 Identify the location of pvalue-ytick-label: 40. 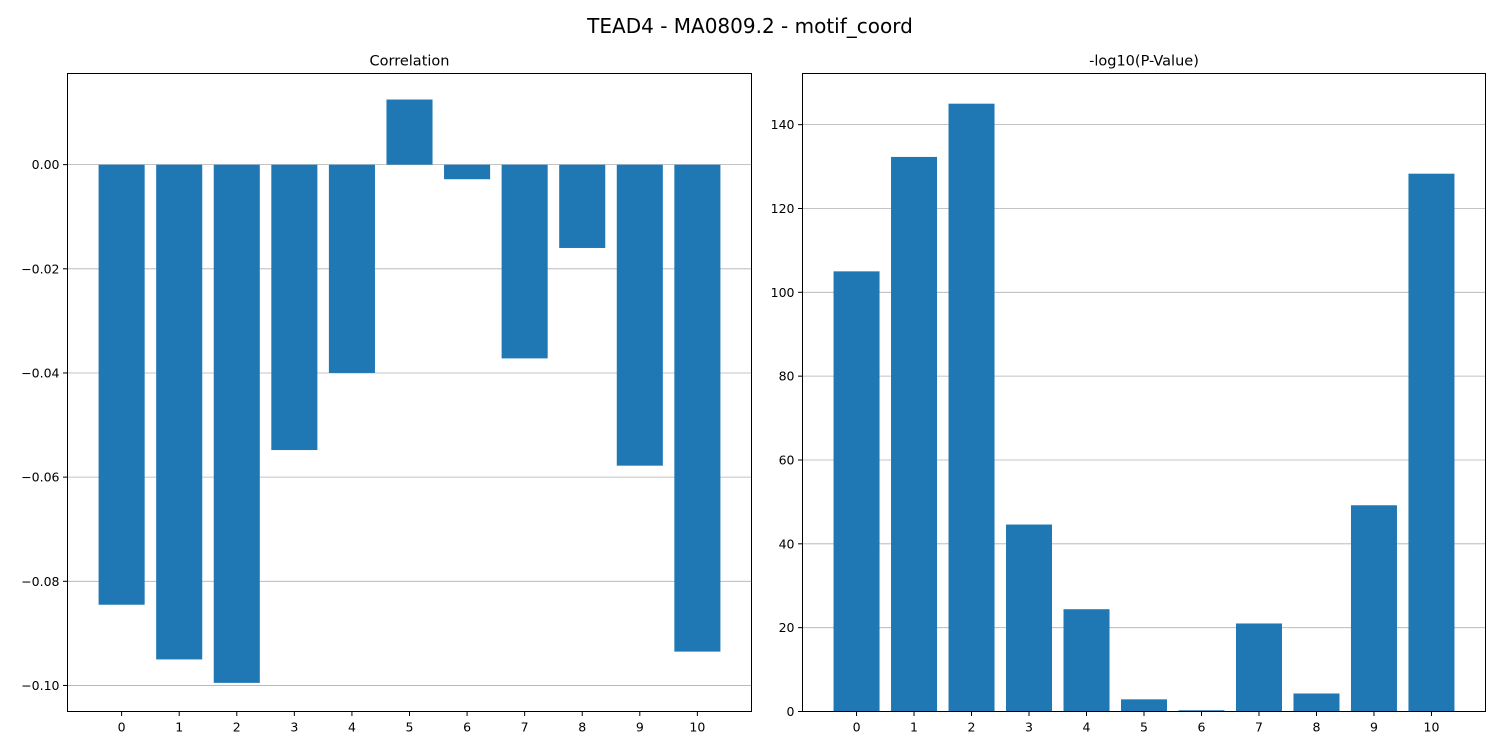
(787, 543).